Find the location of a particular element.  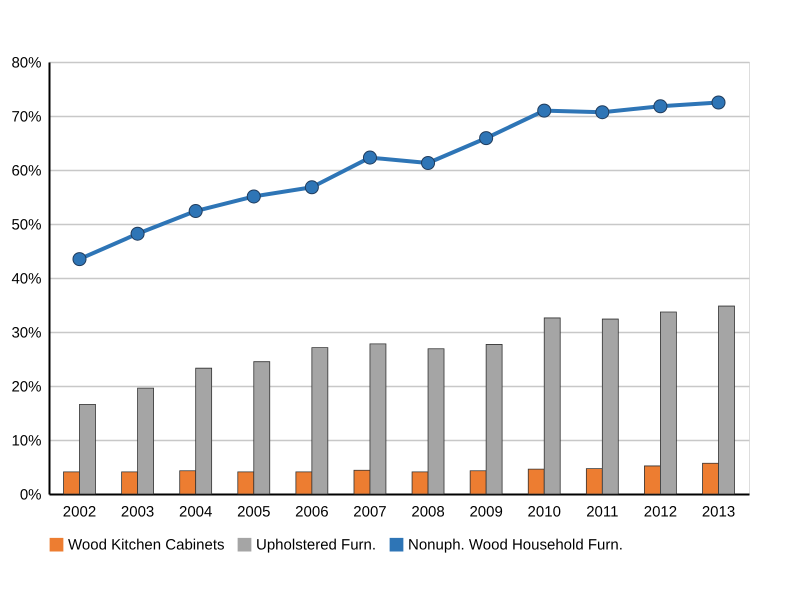

legend-label: Wood Kitchen Cabinets is located at coordinates (146, 545).